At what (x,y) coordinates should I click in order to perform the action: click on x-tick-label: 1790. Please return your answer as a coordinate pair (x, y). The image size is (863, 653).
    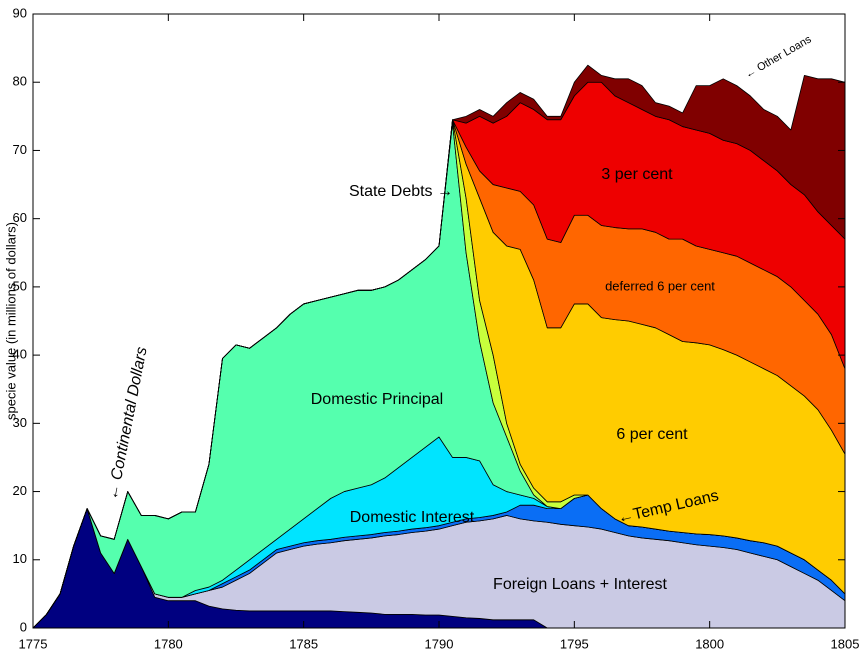
    Looking at the image, I should click on (439, 643).